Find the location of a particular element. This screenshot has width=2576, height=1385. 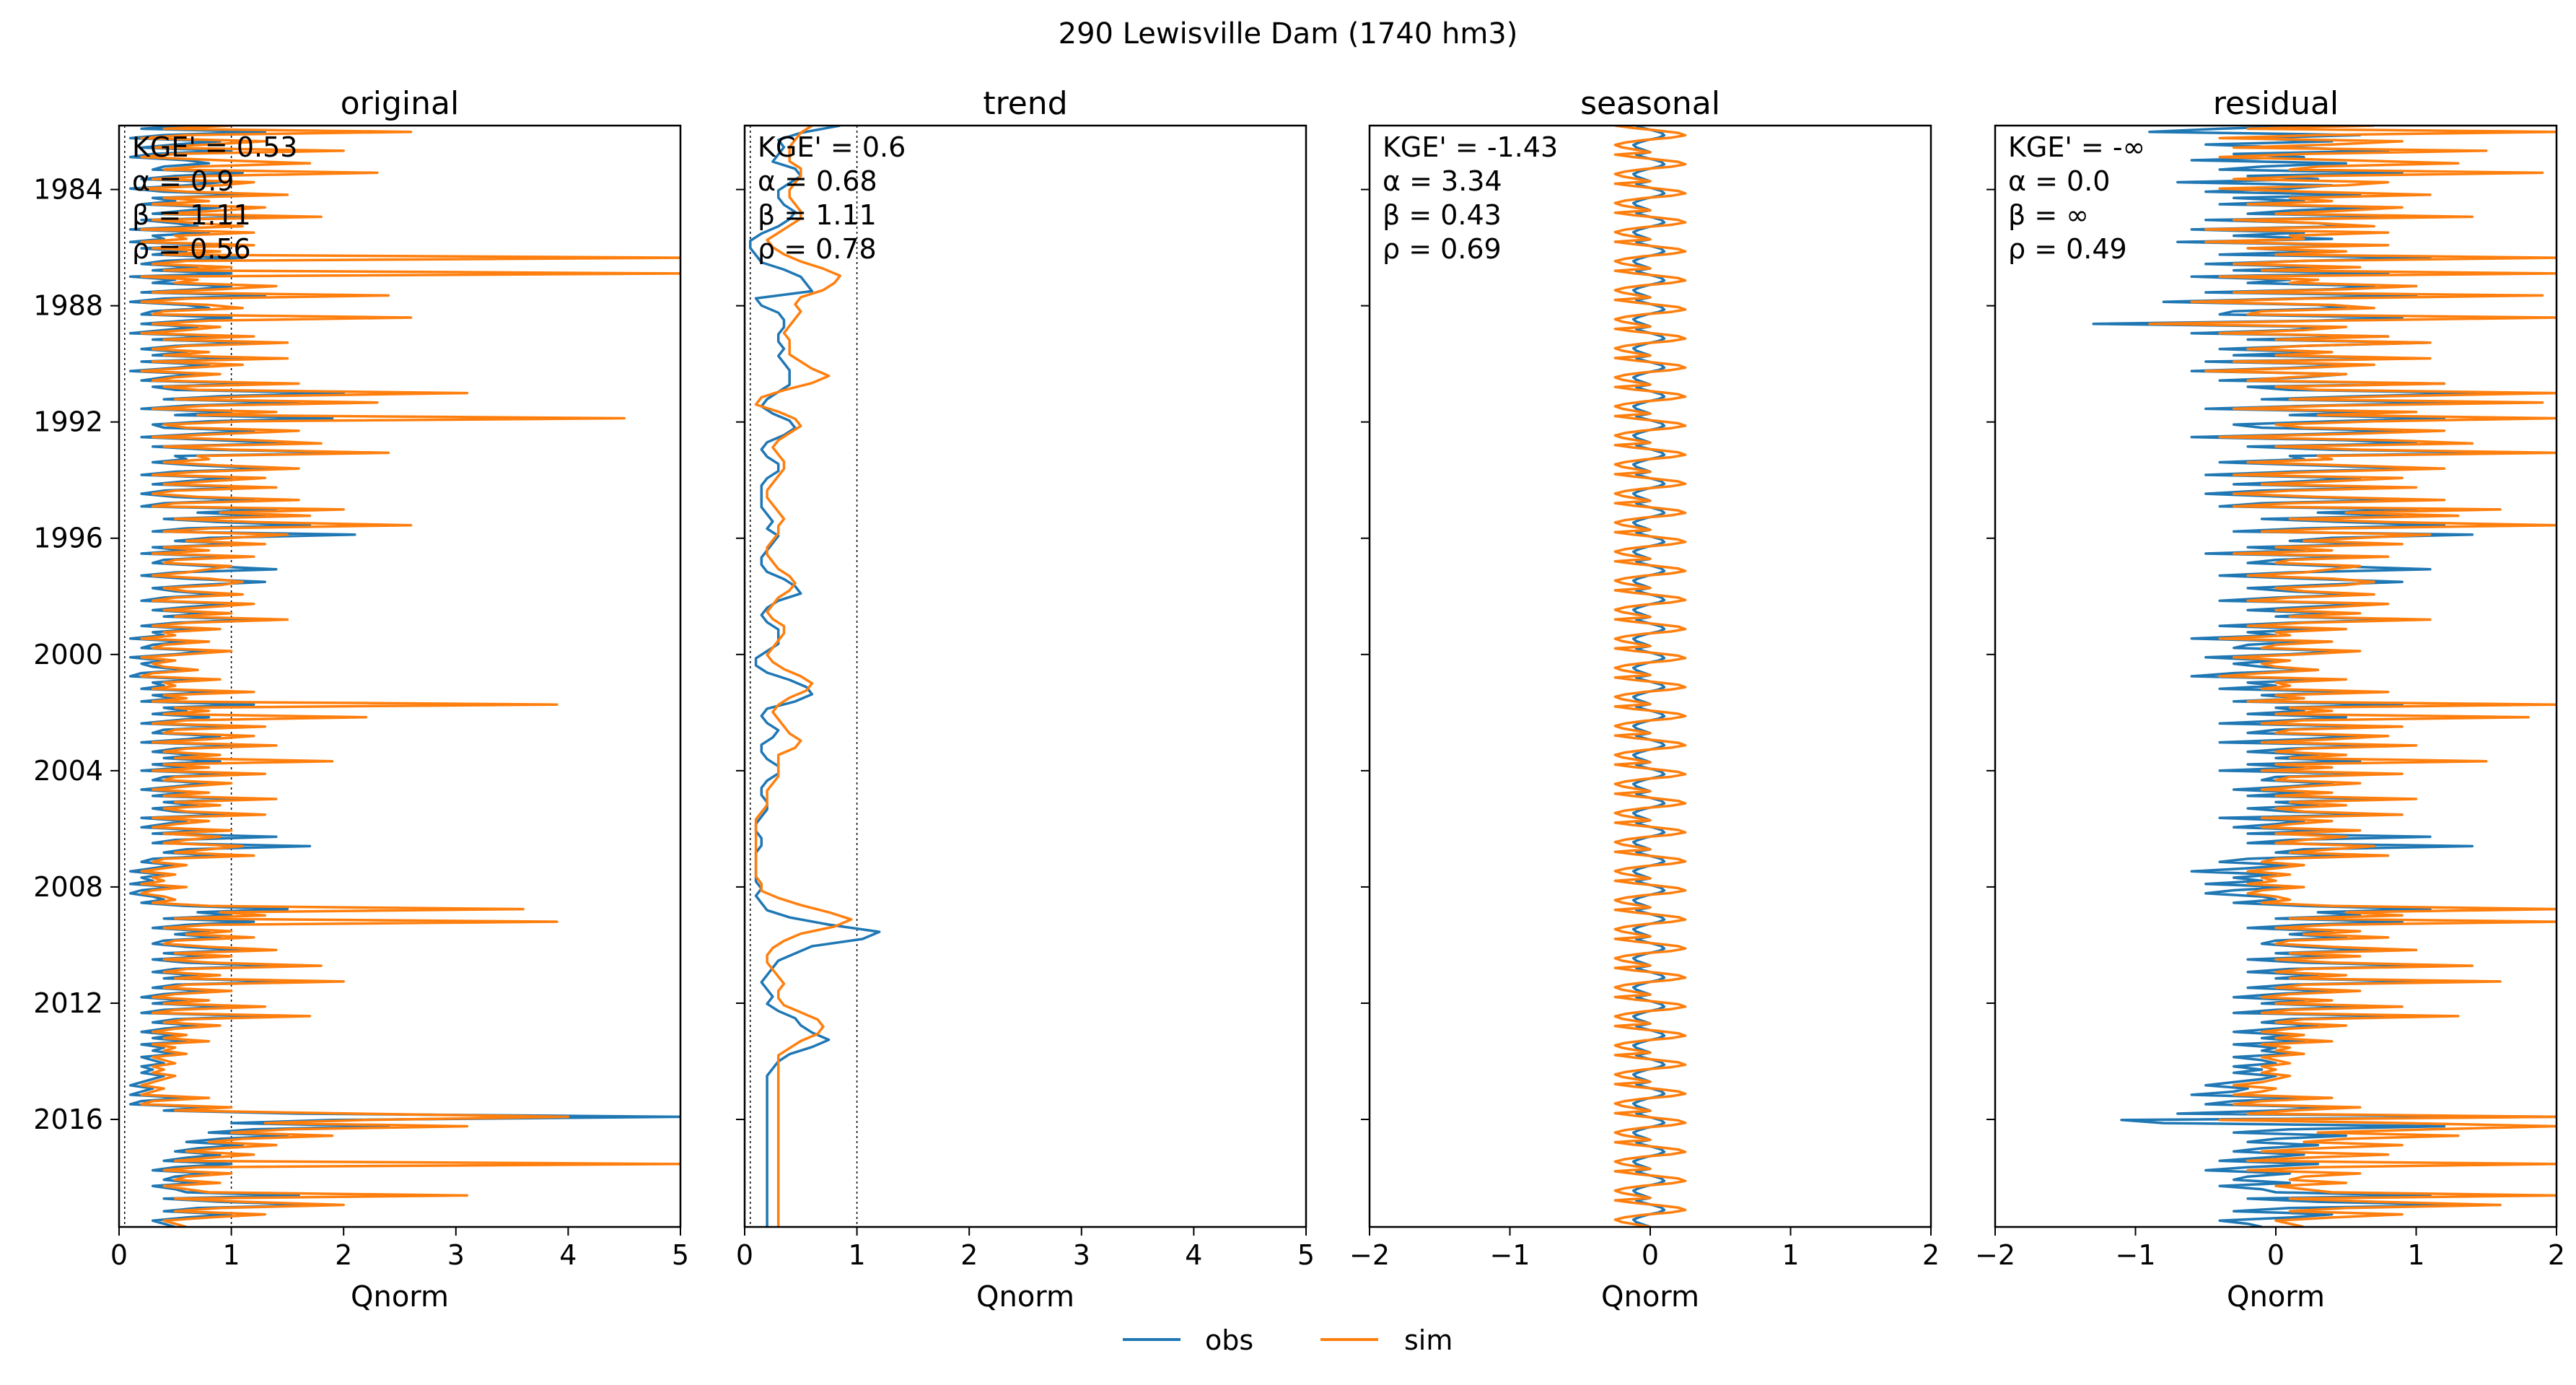

legend-obs-label: obs is located at coordinates (1229, 1340).